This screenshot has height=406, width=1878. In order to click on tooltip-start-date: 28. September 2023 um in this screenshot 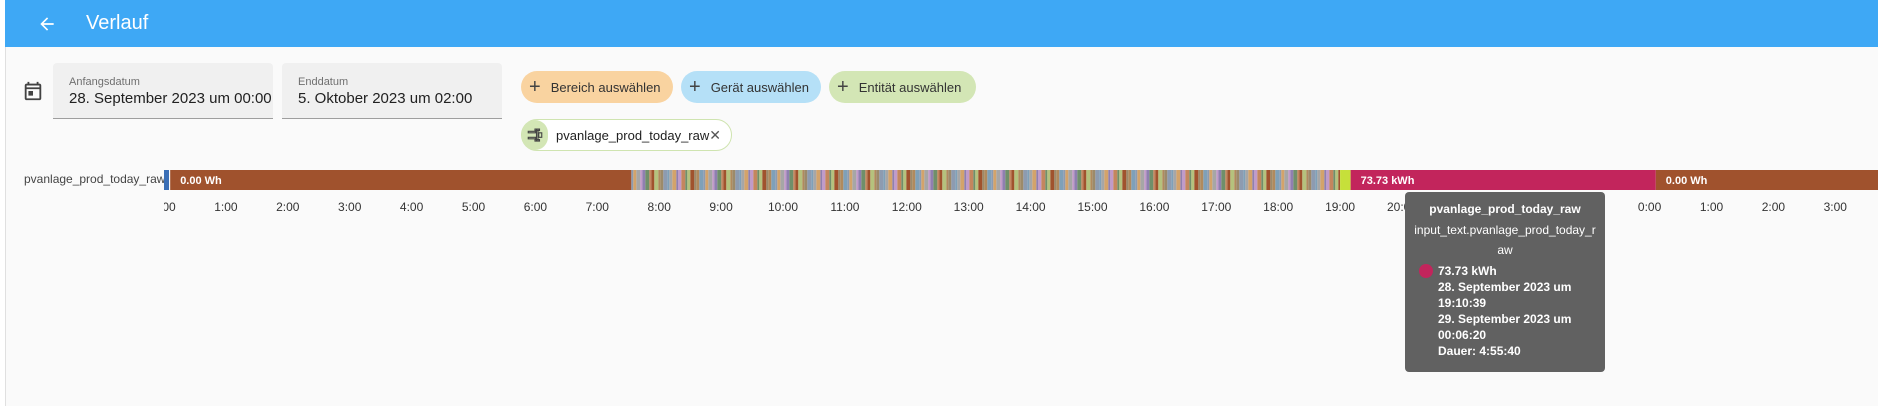, I will do `click(1505, 287)`.